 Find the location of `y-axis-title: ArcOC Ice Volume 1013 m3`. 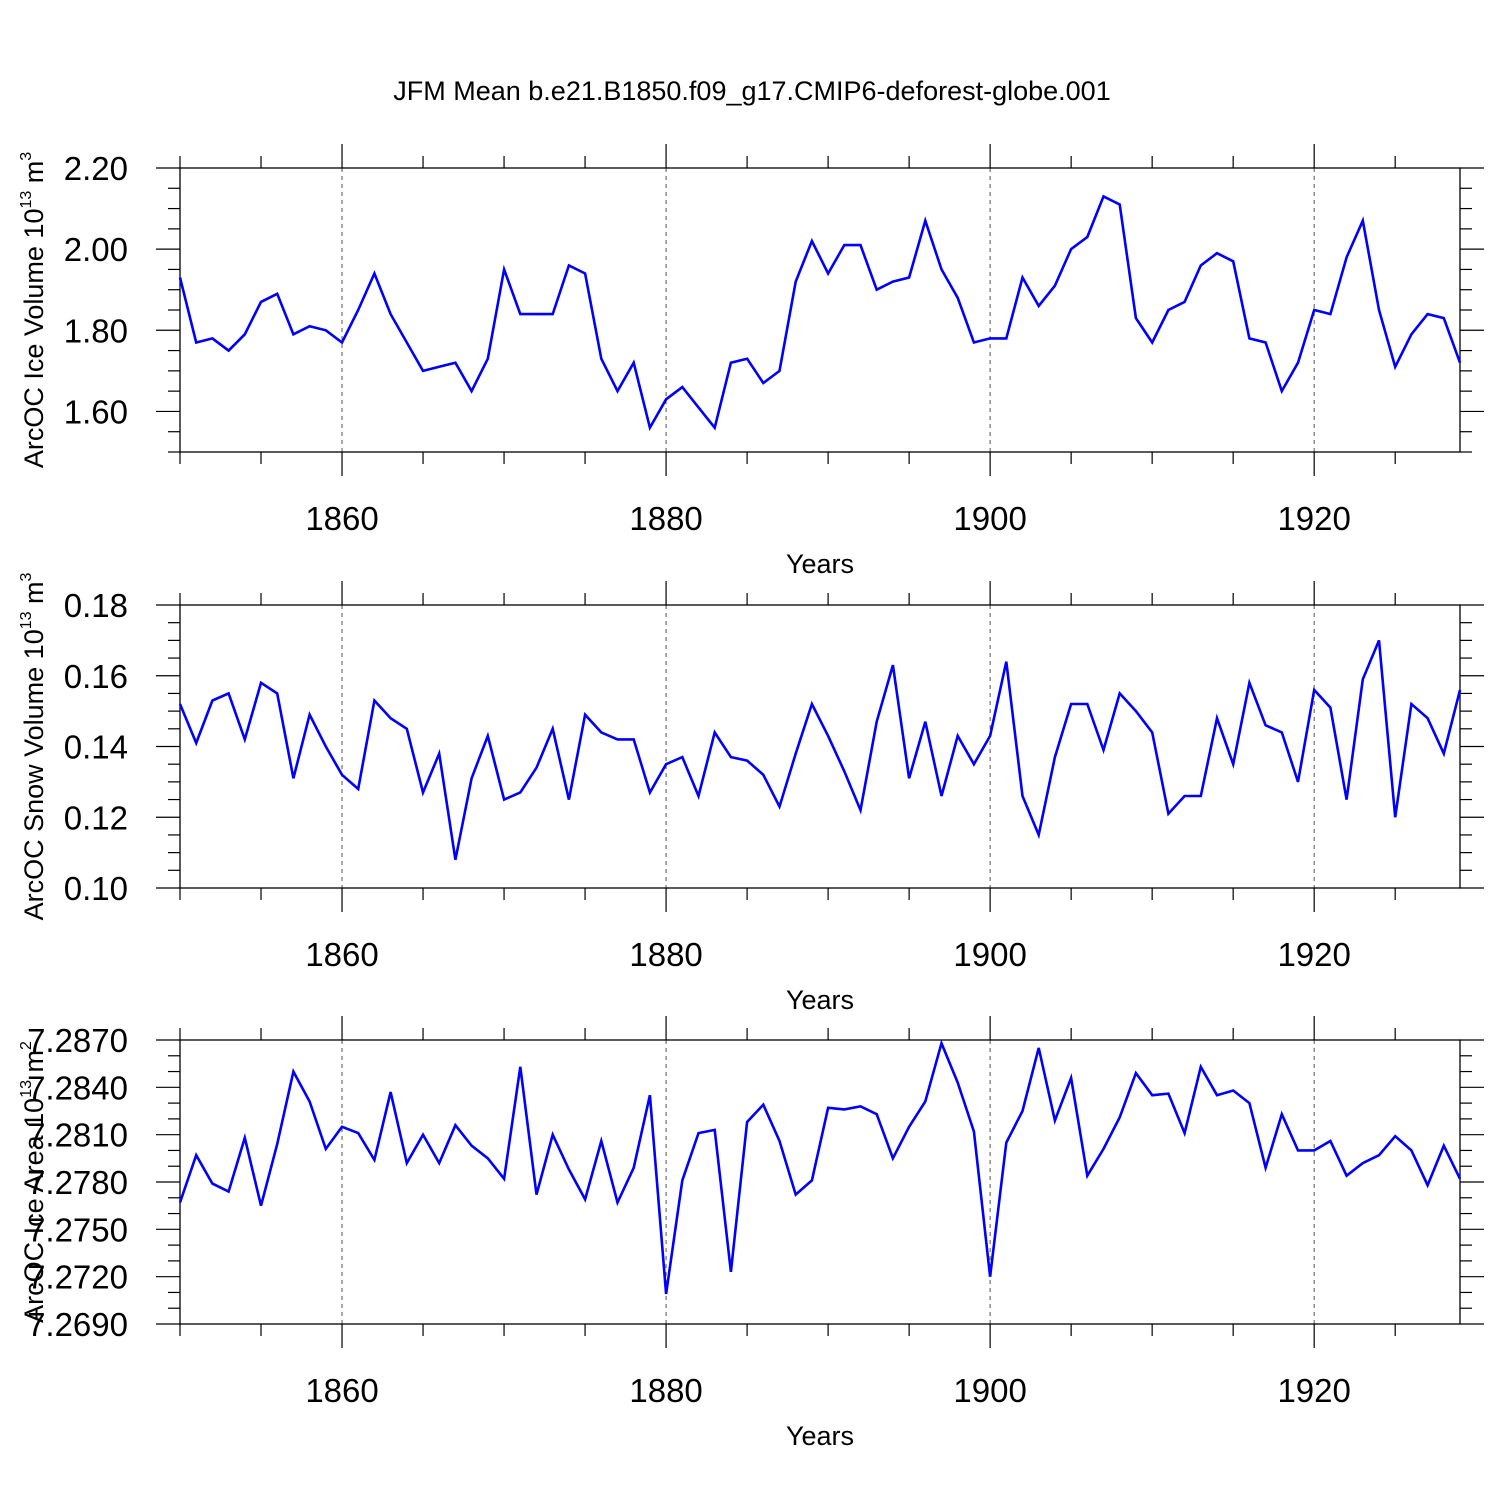

y-axis-title: ArcOC Ice Volume 1013 m3 is located at coordinates (33, 310).